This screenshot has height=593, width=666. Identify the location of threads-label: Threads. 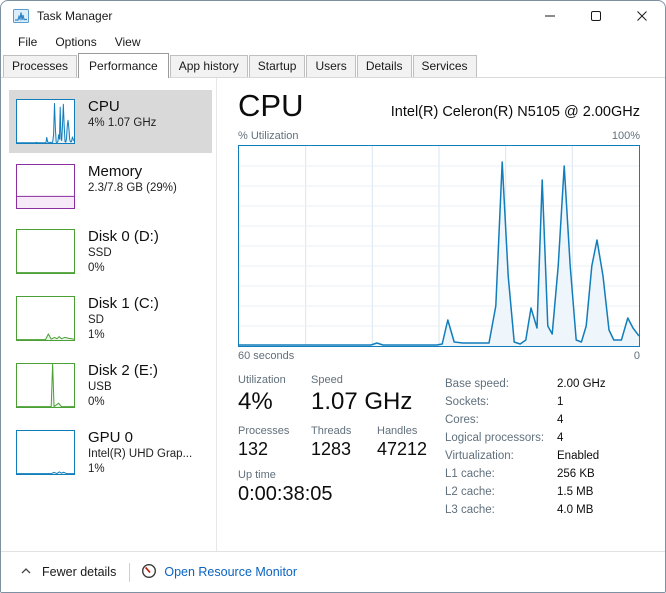
(331, 431).